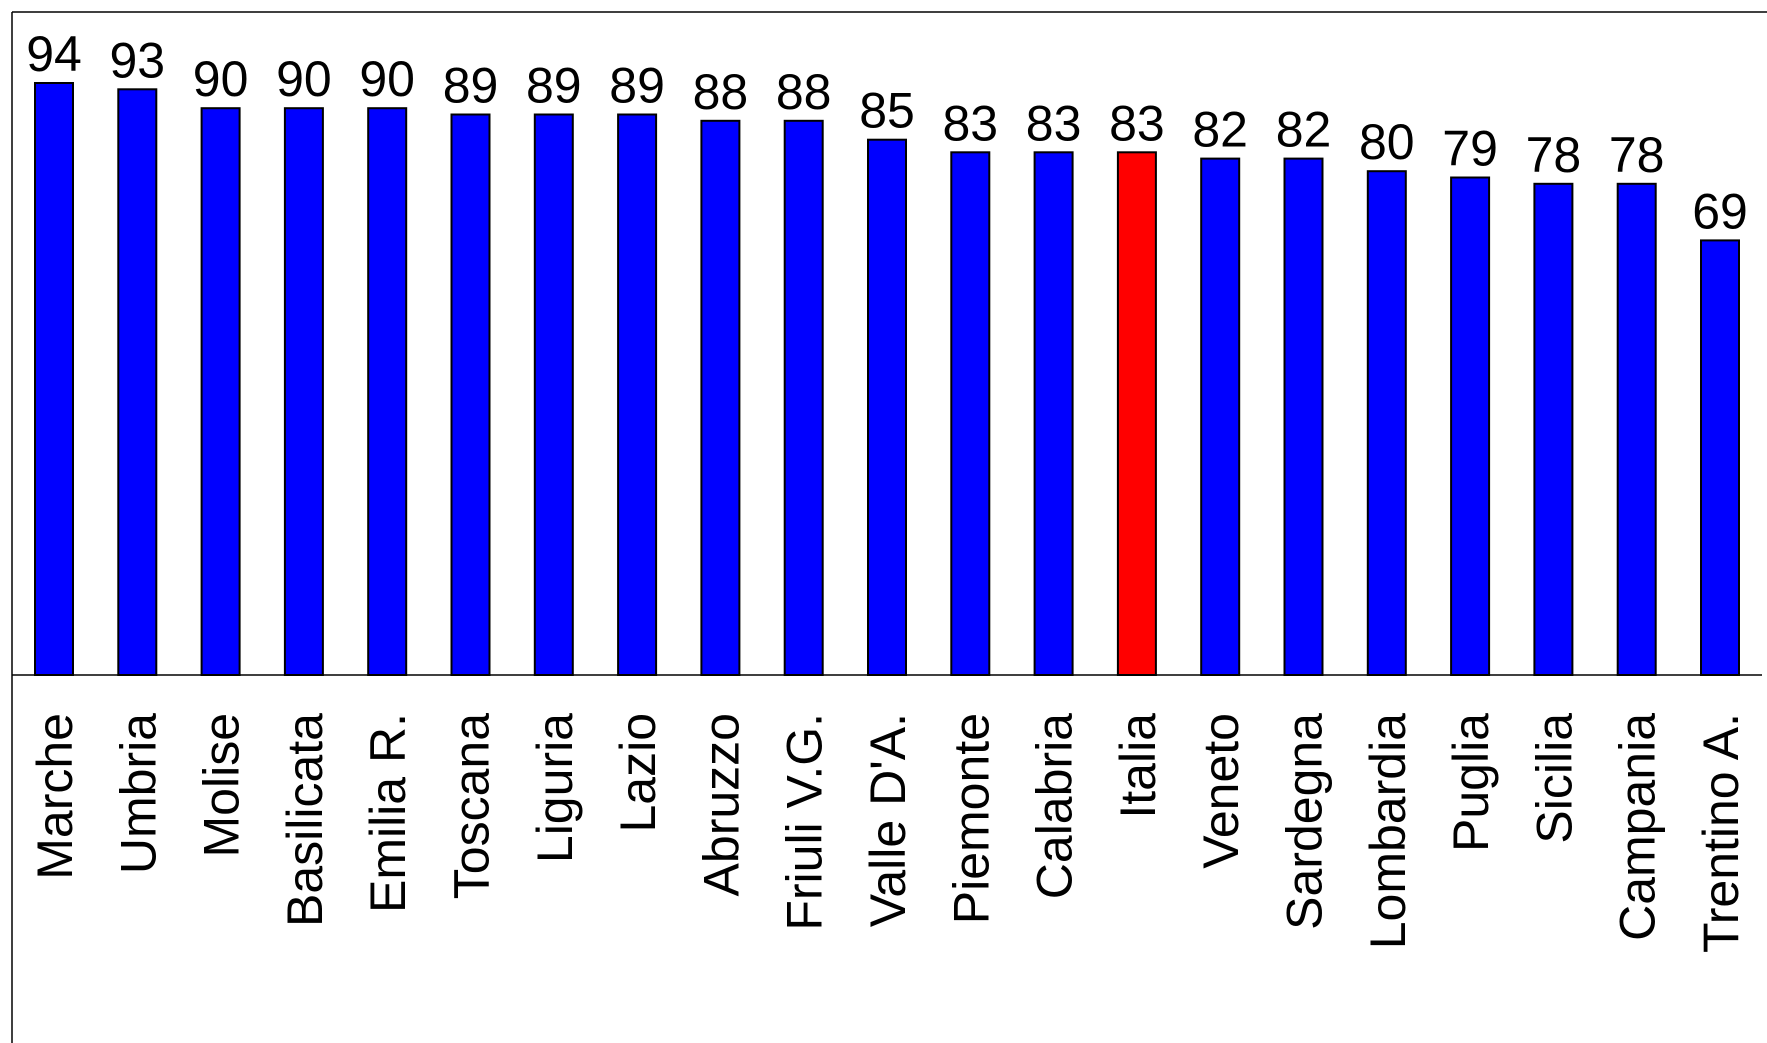 The width and height of the screenshot is (1767, 1043). Describe the element at coordinates (1721, 833) in the screenshot. I see `category-label-trentino-a: Trentino A.` at that location.